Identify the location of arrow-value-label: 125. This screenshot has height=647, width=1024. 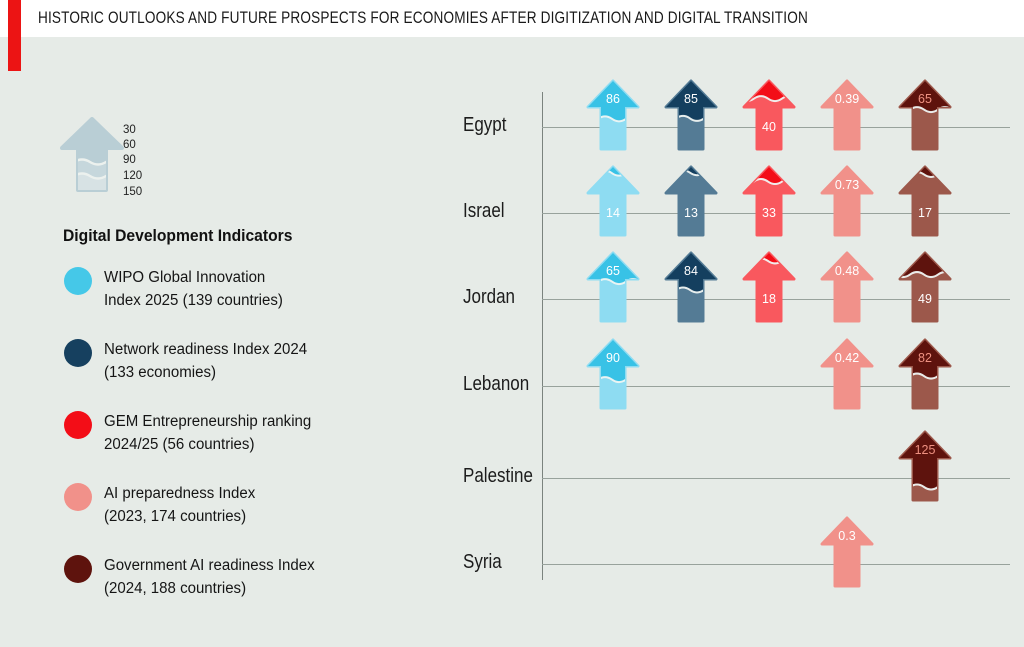
(925, 450).